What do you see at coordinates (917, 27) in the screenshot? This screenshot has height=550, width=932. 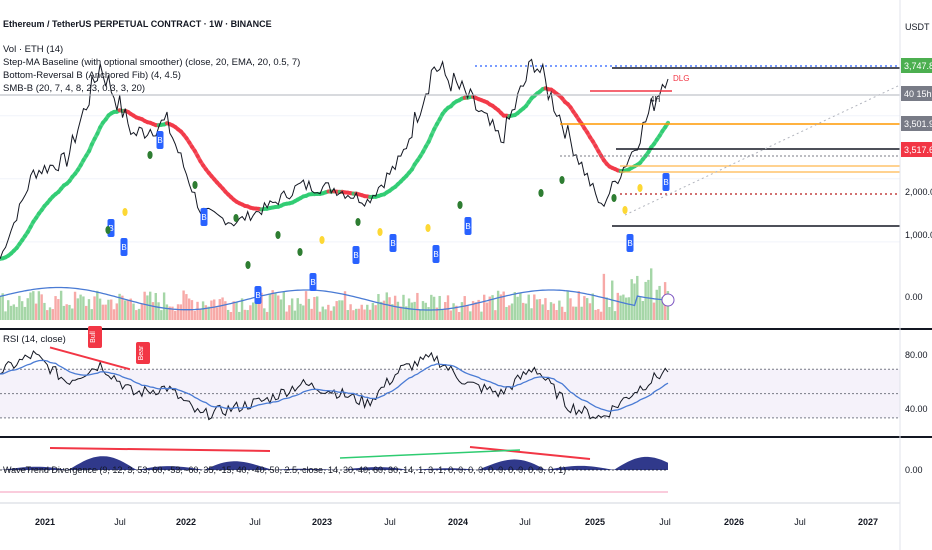 I see `currency-label: USDT` at bounding box center [917, 27].